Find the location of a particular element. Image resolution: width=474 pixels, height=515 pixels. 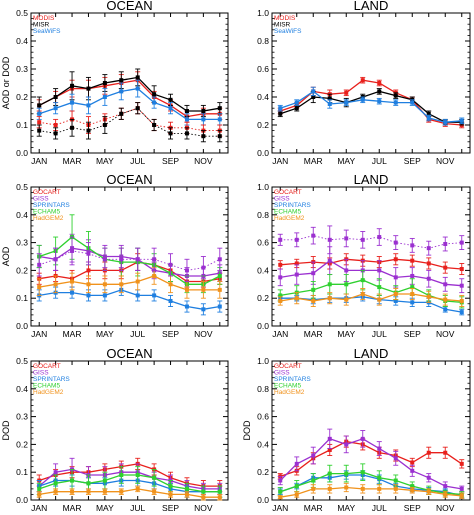

y-tick-label: 0.6 is located at coordinates (263, 417).